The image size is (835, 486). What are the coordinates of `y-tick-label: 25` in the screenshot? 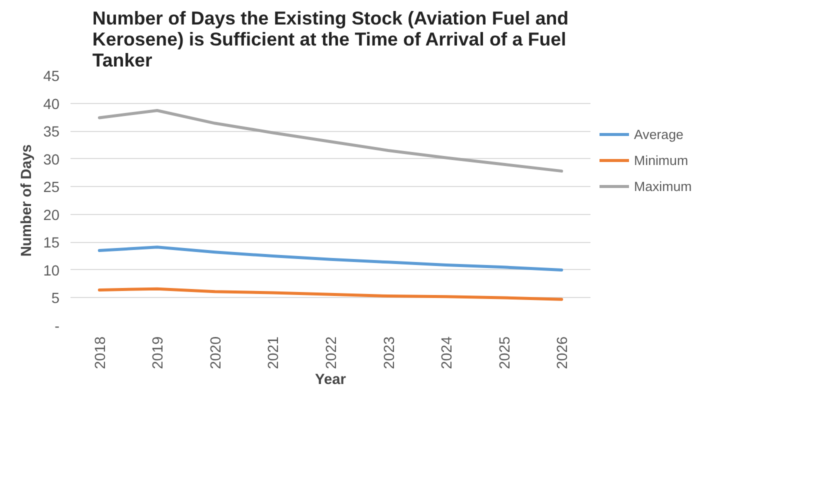 It's located at (51, 188).